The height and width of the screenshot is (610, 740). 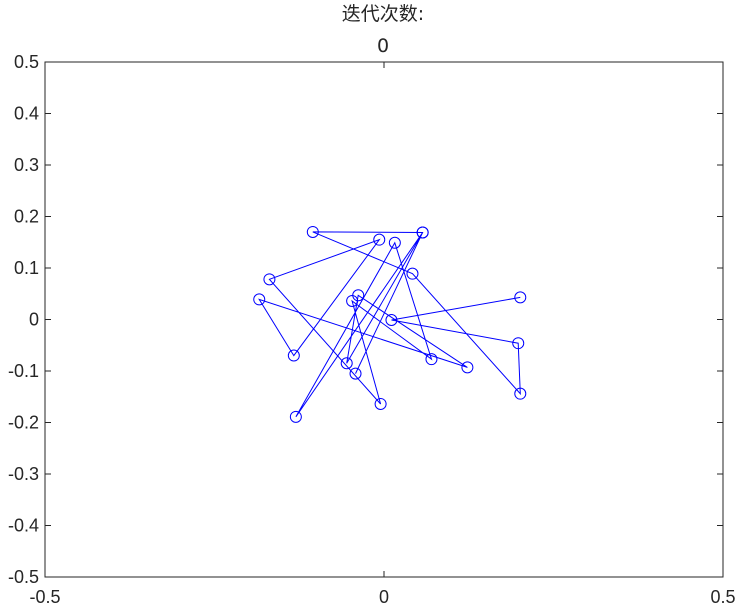 What do you see at coordinates (722, 597) in the screenshot?
I see `x-tick-label: 0.5` at bounding box center [722, 597].